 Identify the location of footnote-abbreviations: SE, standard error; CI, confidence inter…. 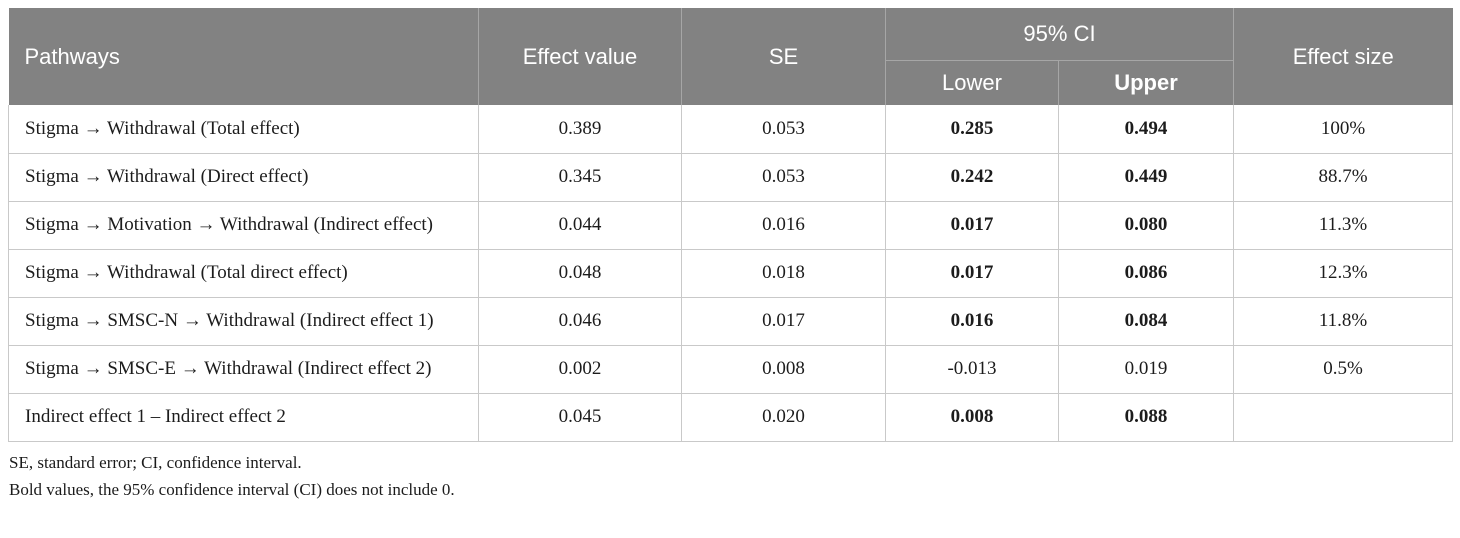
(155, 462).